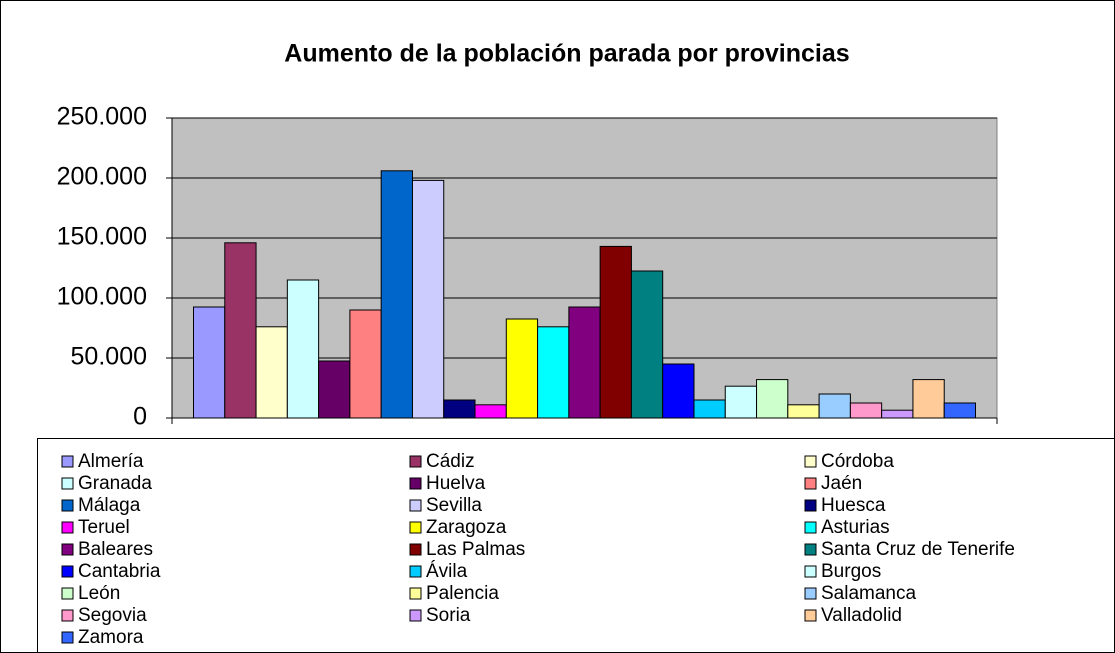  What do you see at coordinates (466, 527) in the screenshot?
I see `legend-label: Zaragoza` at bounding box center [466, 527].